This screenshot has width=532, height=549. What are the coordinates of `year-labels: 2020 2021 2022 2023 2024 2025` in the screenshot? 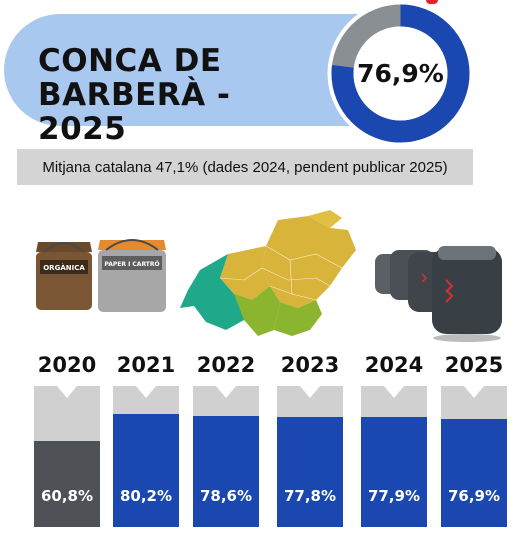 It's located at (266, 368).